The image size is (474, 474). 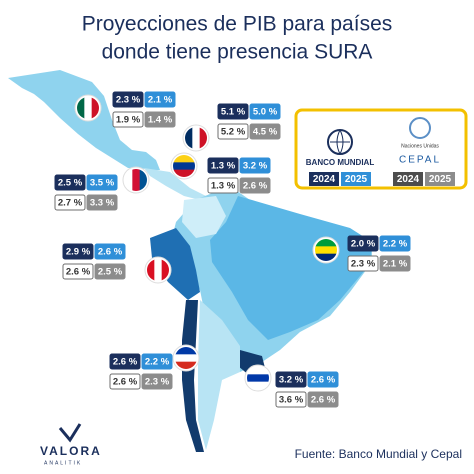 I want to click on figure: 3.3 %, so click(x=102, y=203).